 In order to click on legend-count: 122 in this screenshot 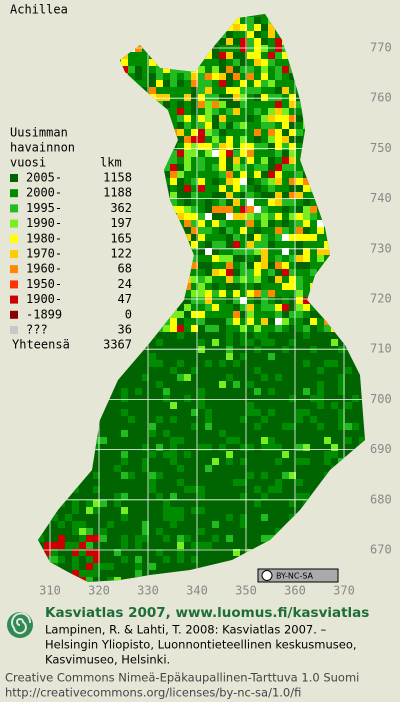, I will do `click(121, 254)`.